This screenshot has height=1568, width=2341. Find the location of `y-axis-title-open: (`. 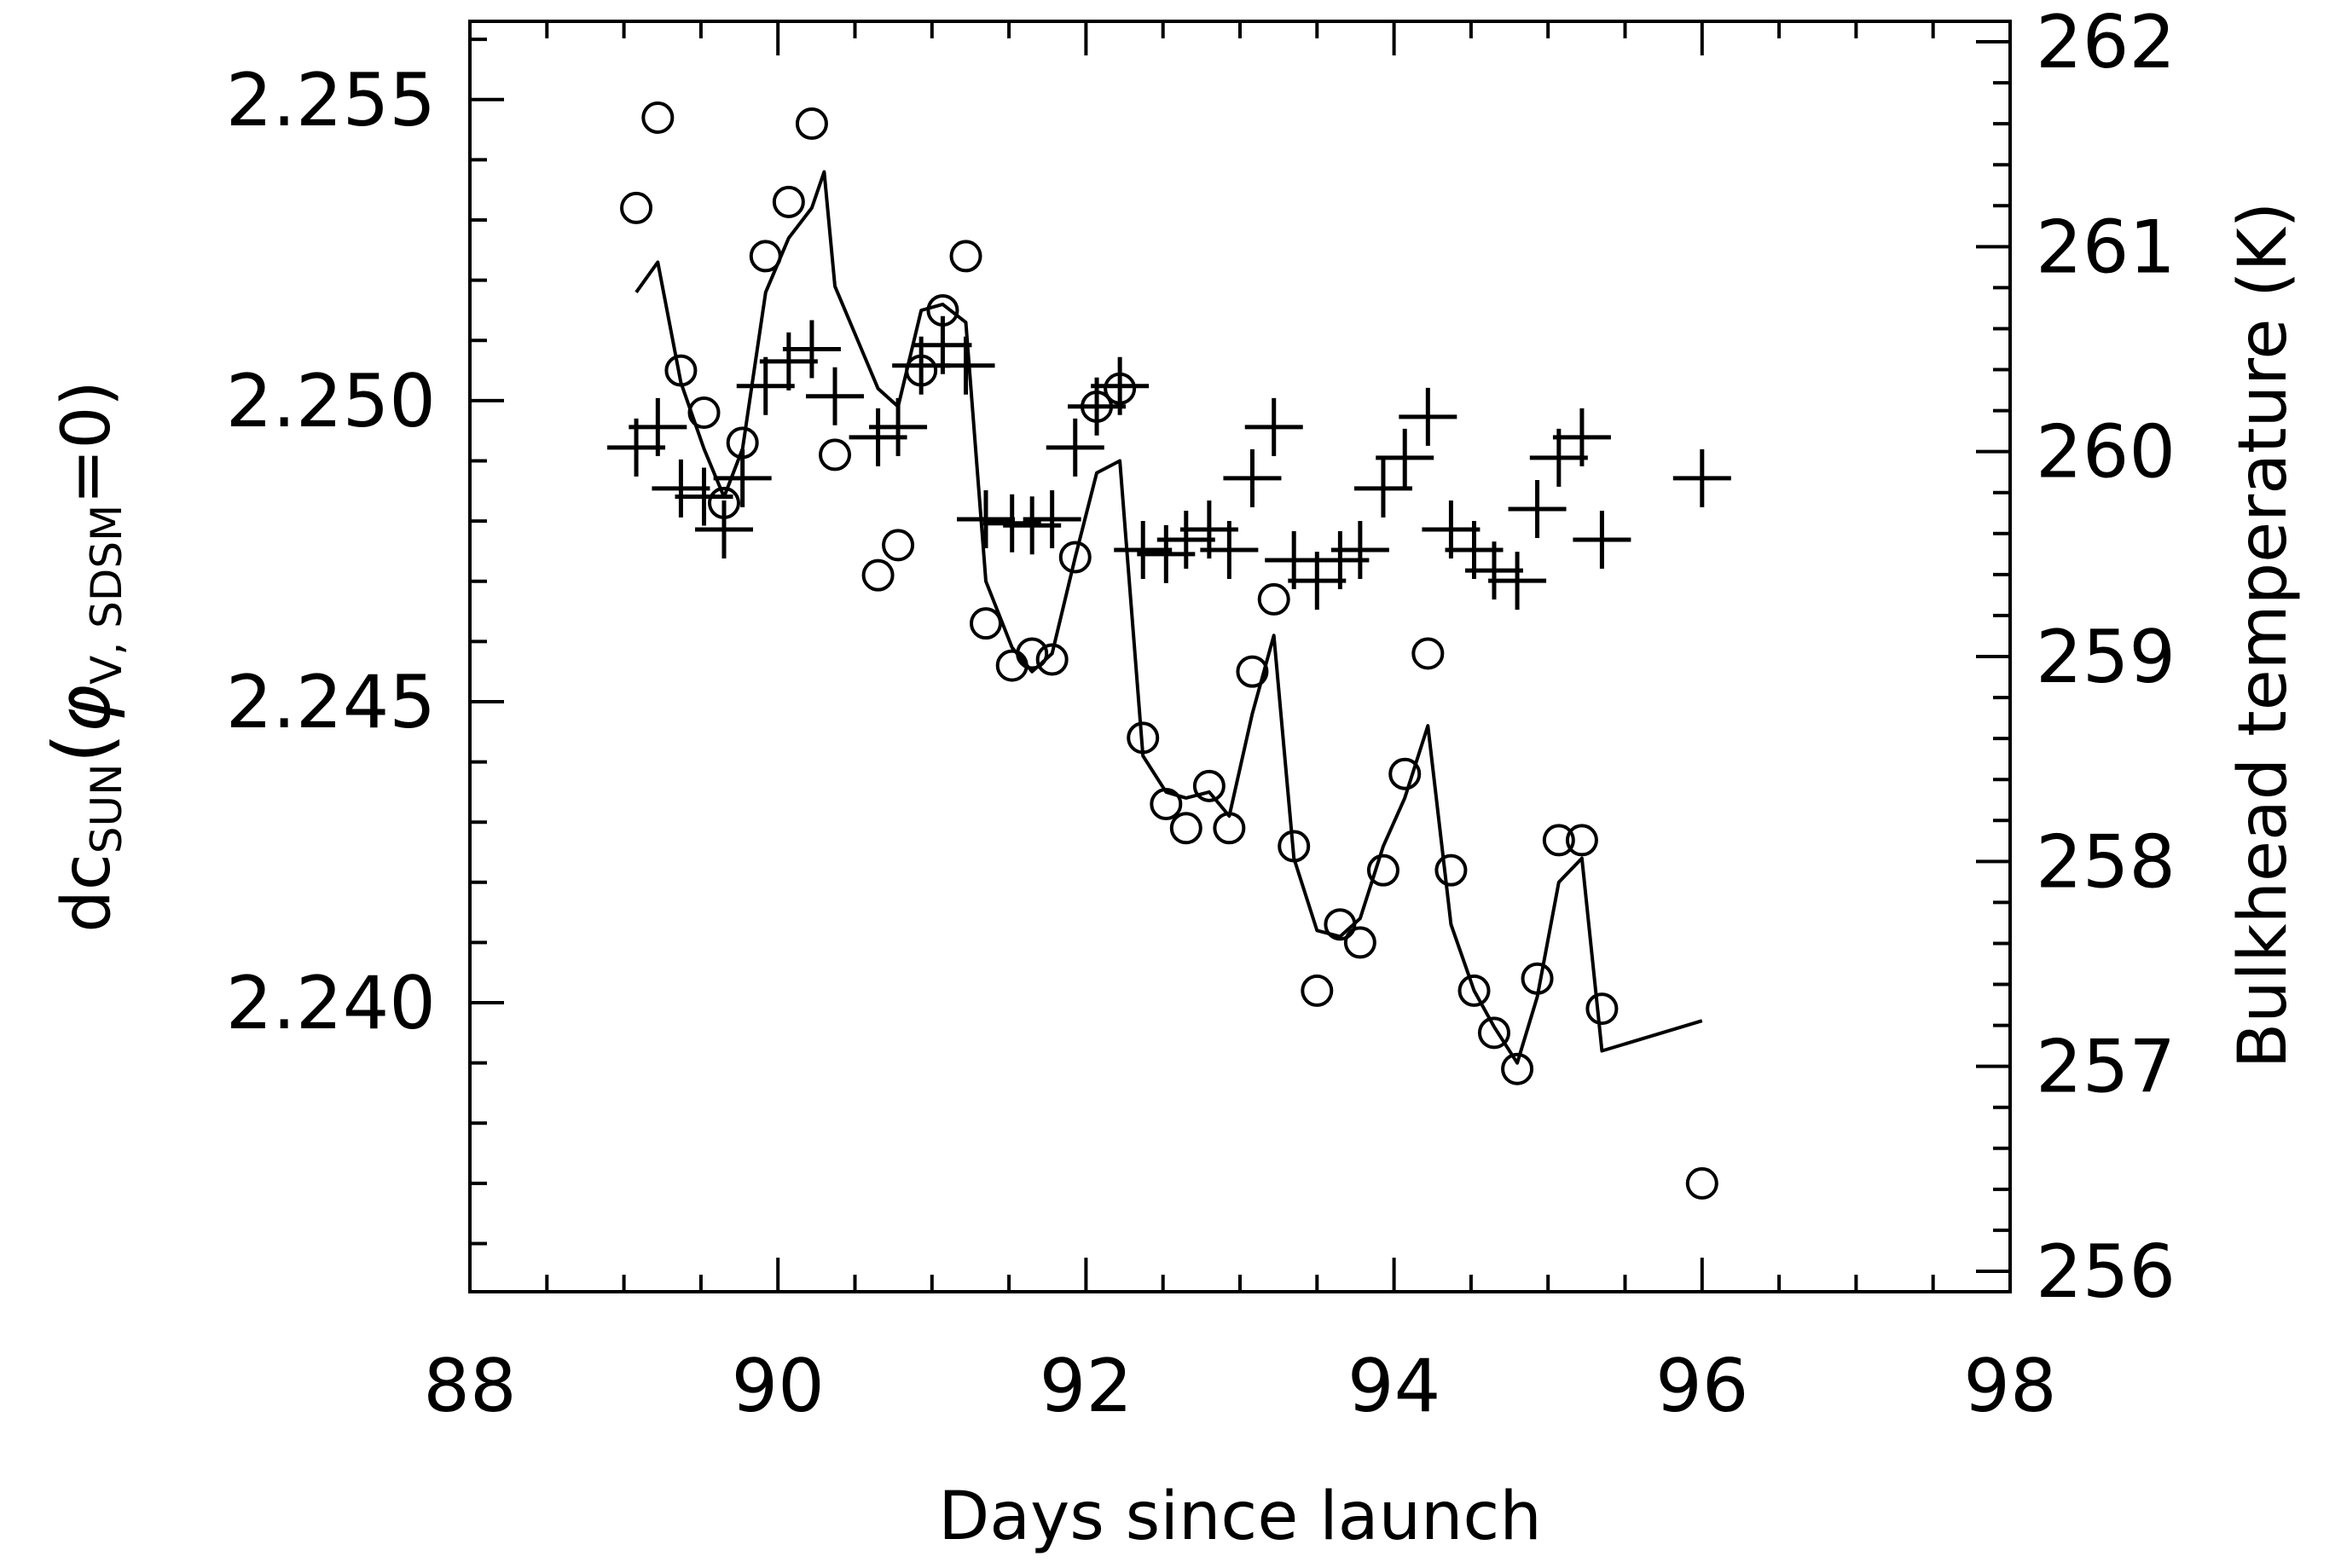

y-axis-title-open: ( is located at coordinates (82, 749).